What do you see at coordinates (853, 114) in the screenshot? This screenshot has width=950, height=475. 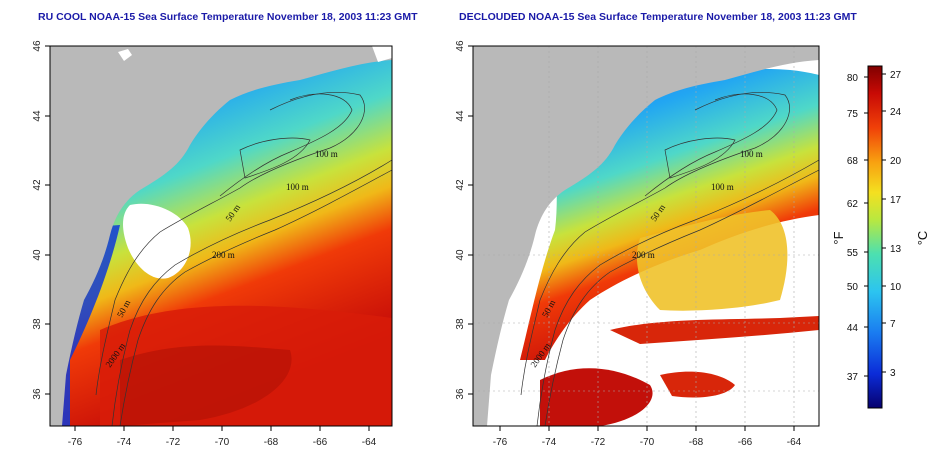 I see `fahrenheit-tick-label: 75` at bounding box center [853, 114].